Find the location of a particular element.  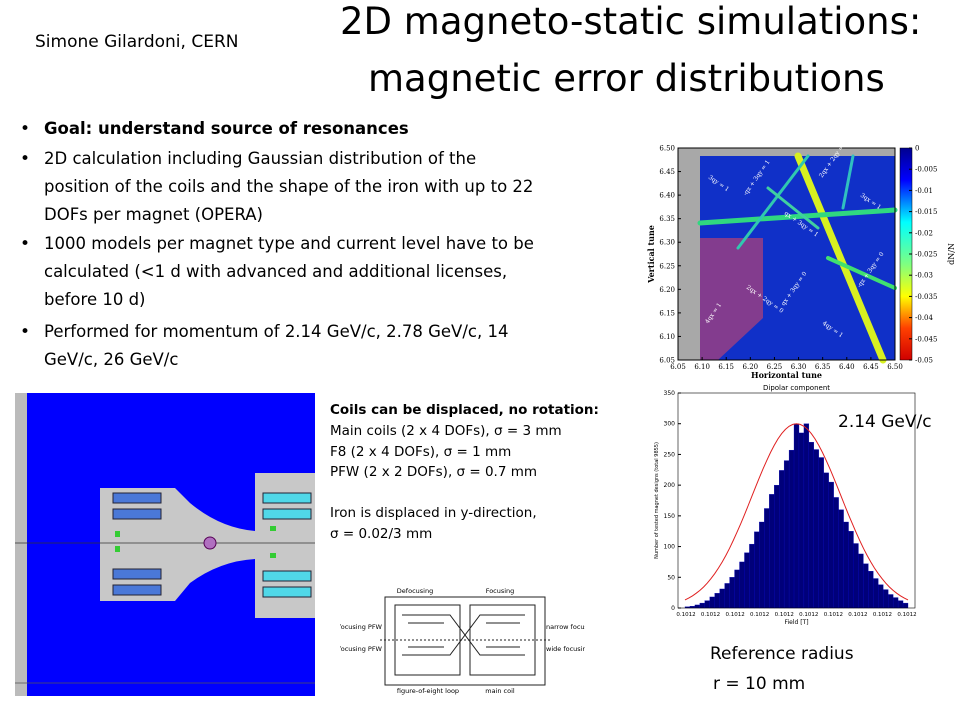

bullet-line: before 10 d) is located at coordinates (95, 299).